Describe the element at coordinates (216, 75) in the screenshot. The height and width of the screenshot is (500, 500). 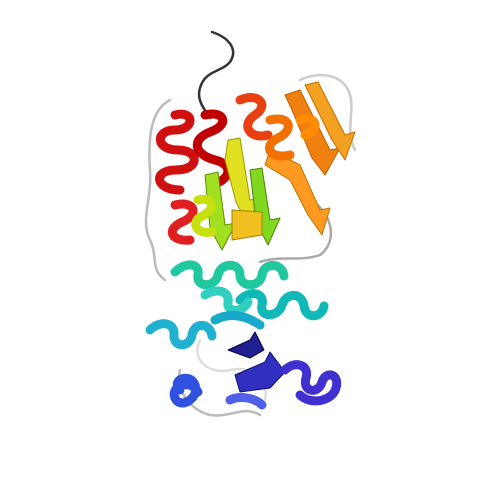
I see `n-terminal-coil` at that location.